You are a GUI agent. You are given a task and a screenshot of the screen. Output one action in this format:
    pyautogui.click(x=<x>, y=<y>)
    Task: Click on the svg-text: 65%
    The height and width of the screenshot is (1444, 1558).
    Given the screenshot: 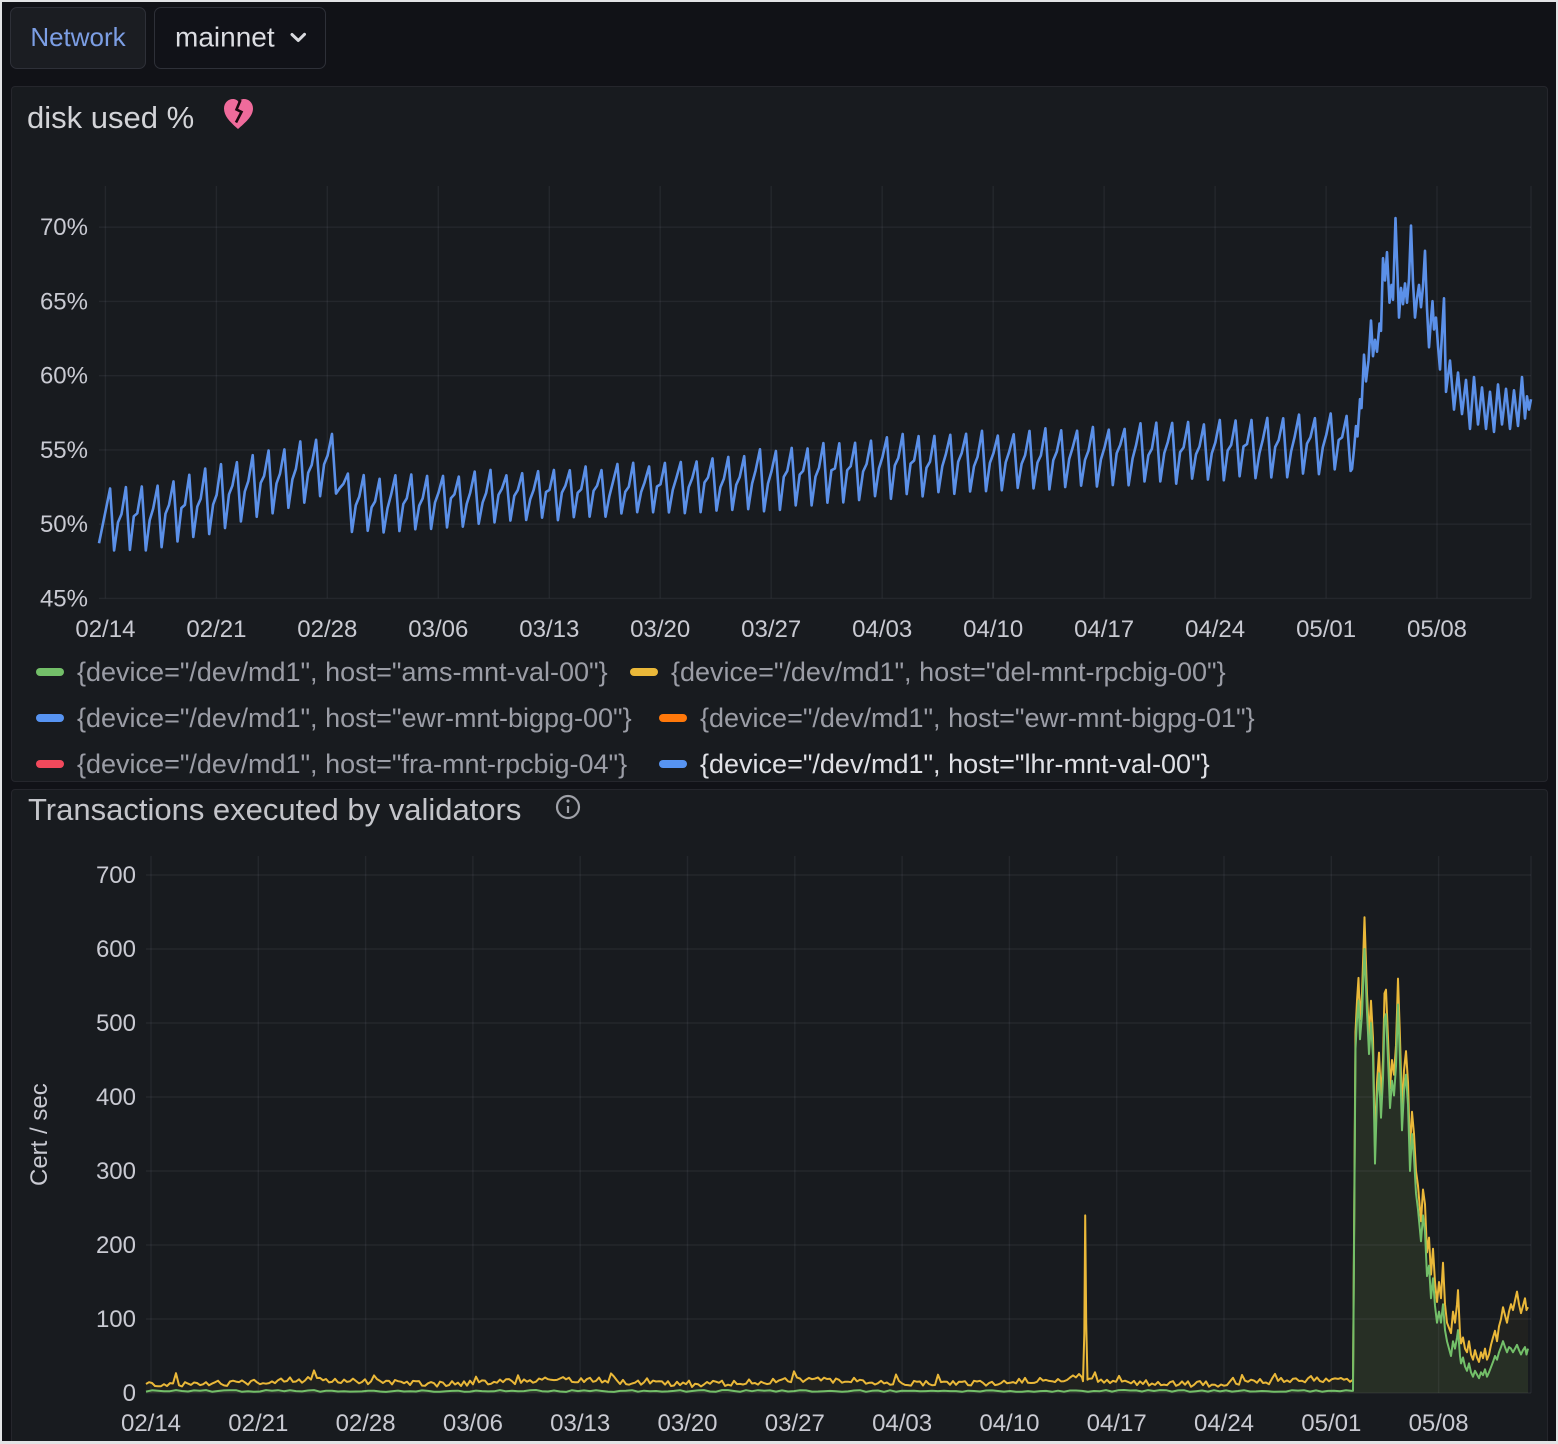 What is the action you would take?
    pyautogui.click(x=64, y=301)
    